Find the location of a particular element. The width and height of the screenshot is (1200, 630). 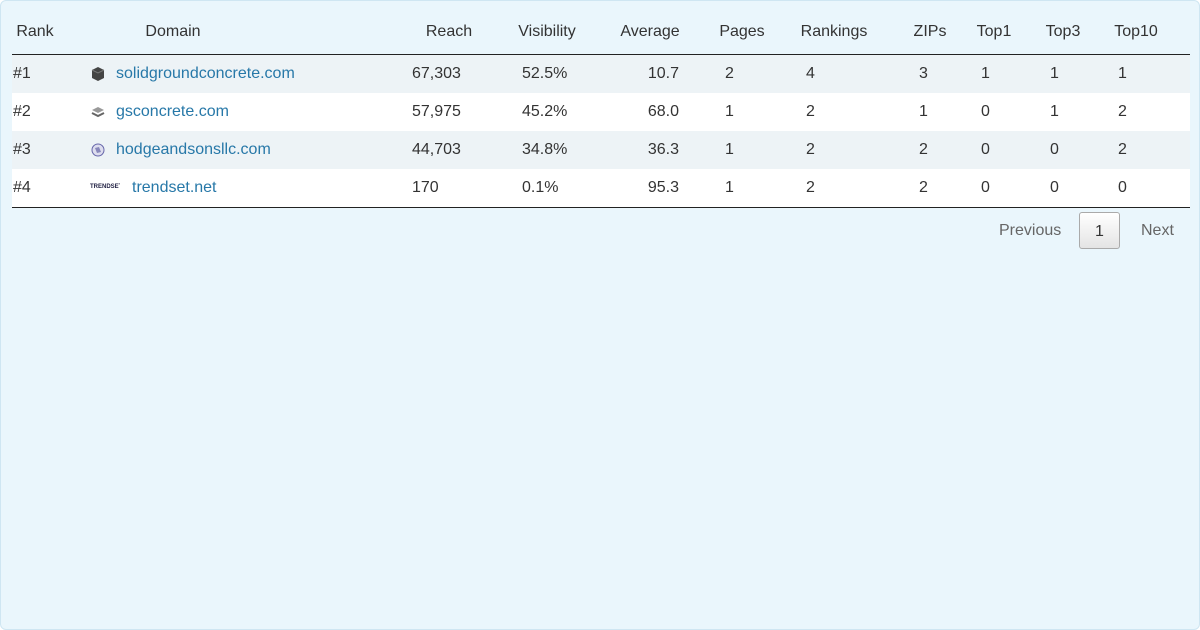

site-icon: TRENDSET is located at coordinates (106, 185).